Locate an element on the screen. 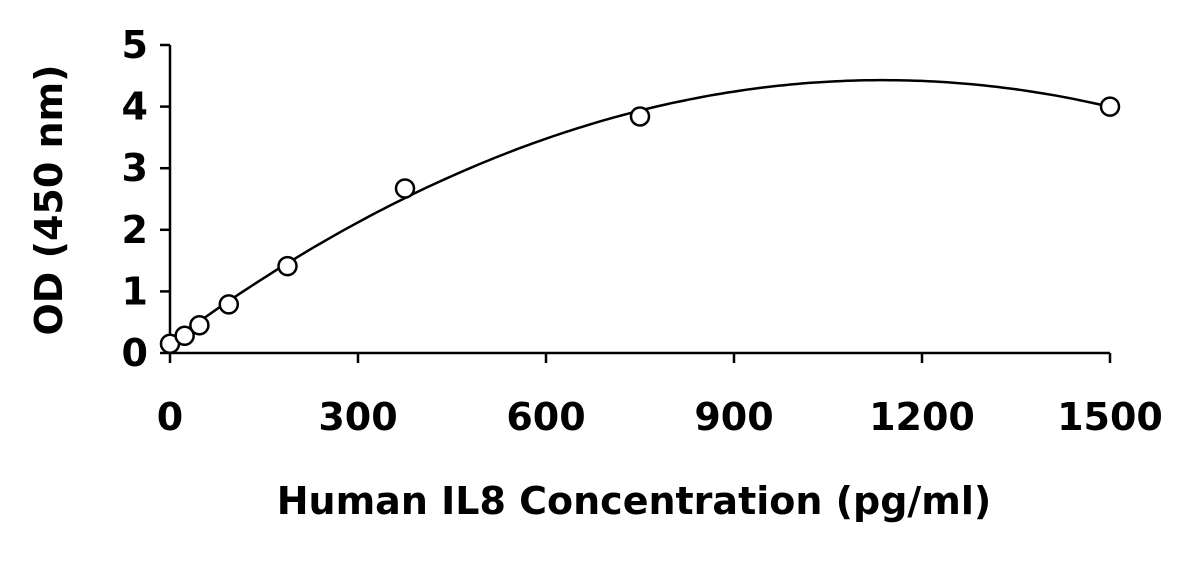 The width and height of the screenshot is (1184, 561). x-tick-label: 1500 is located at coordinates (1110, 417).